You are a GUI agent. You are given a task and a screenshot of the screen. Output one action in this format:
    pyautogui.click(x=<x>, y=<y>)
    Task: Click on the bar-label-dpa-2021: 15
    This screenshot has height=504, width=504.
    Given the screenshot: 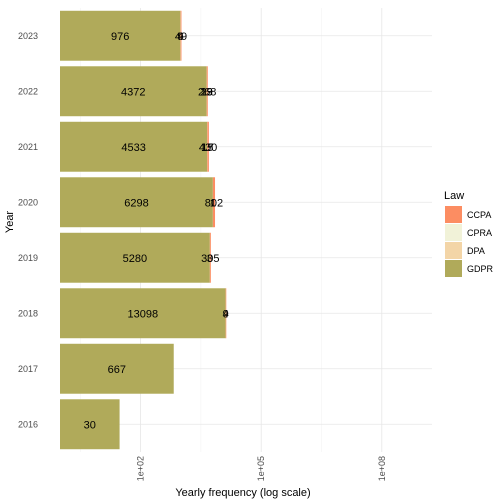 What is the action you would take?
    pyautogui.click(x=207, y=148)
    